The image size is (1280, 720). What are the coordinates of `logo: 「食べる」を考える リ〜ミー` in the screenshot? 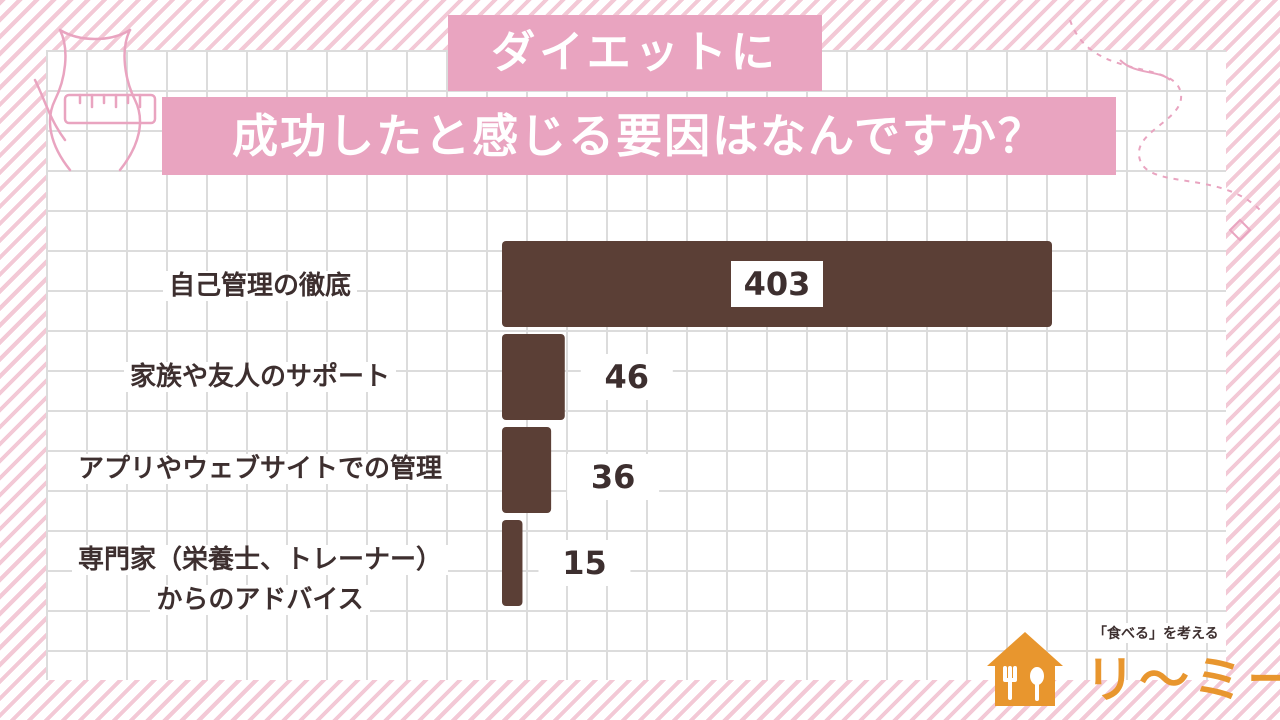 It's located at (1132, 665).